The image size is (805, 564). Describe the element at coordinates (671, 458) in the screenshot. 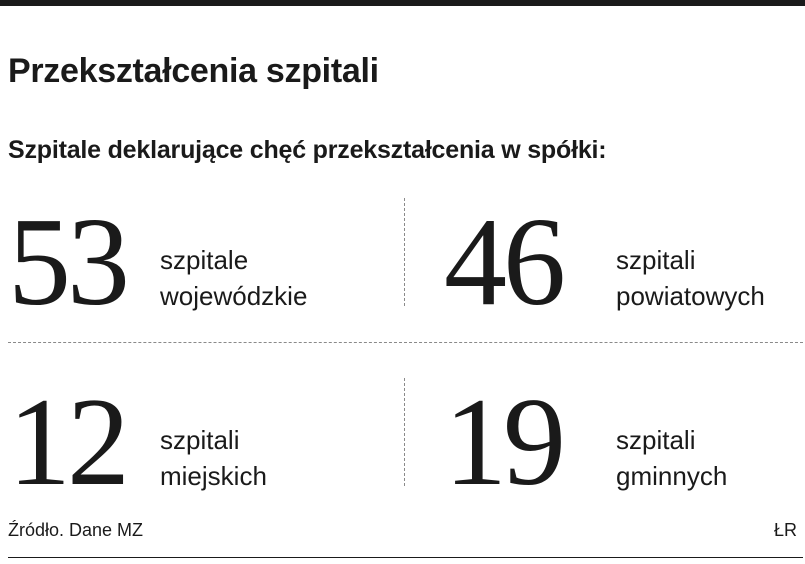

I see `stat-label: szpitali gminnych` at that location.